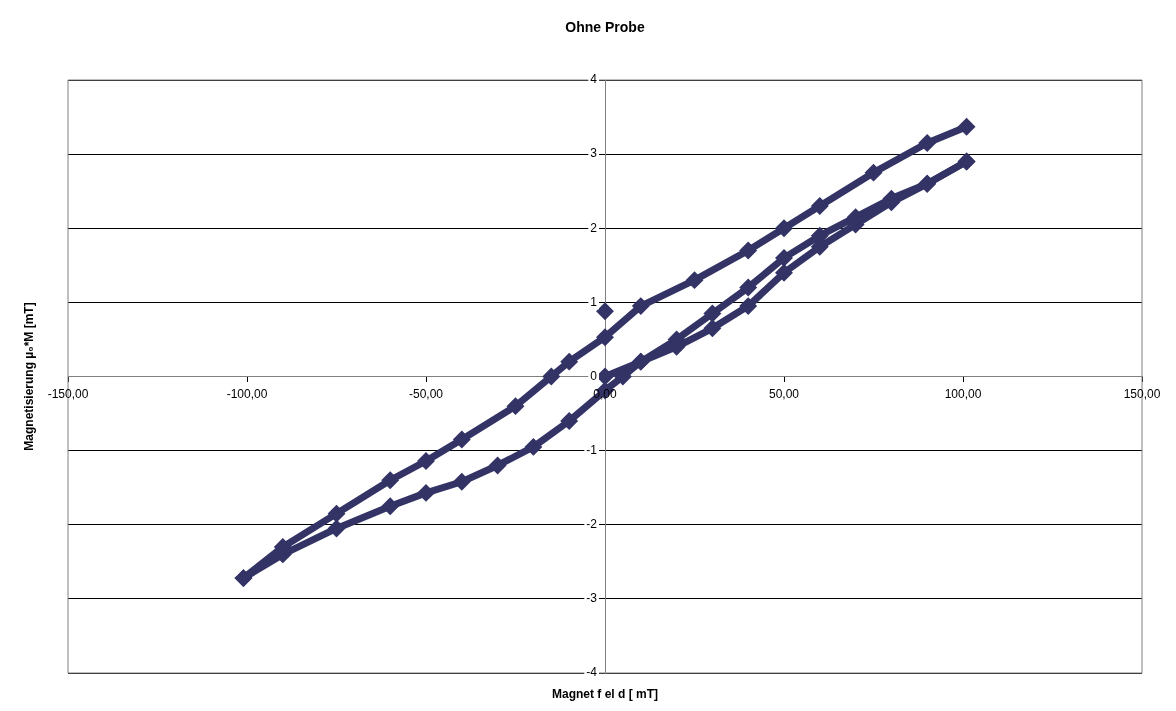 The width and height of the screenshot is (1176, 711). I want to click on x-tick-label: -150,00, so click(68, 393).